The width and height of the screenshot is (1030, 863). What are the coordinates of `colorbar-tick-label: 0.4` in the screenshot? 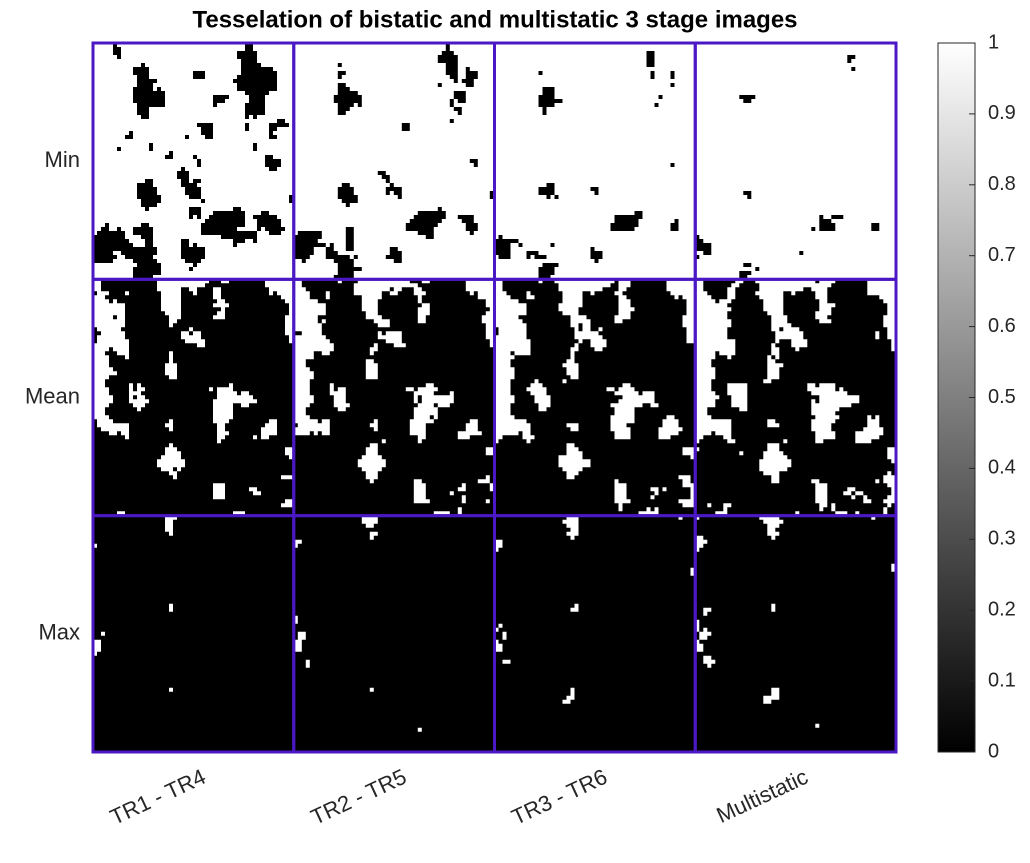 It's located at (1002, 468).